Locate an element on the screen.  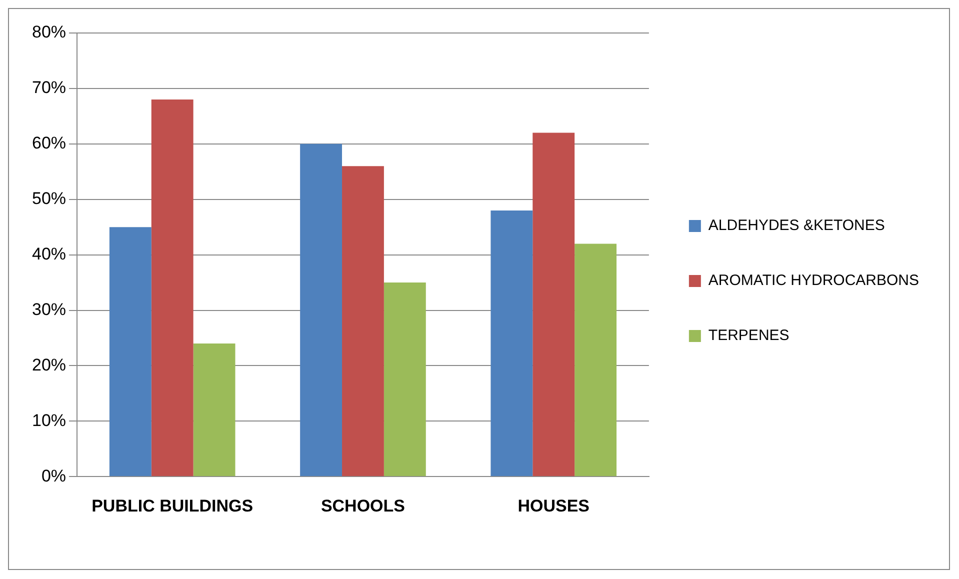
x-tick-label: SCHOOLS is located at coordinates (363, 506).